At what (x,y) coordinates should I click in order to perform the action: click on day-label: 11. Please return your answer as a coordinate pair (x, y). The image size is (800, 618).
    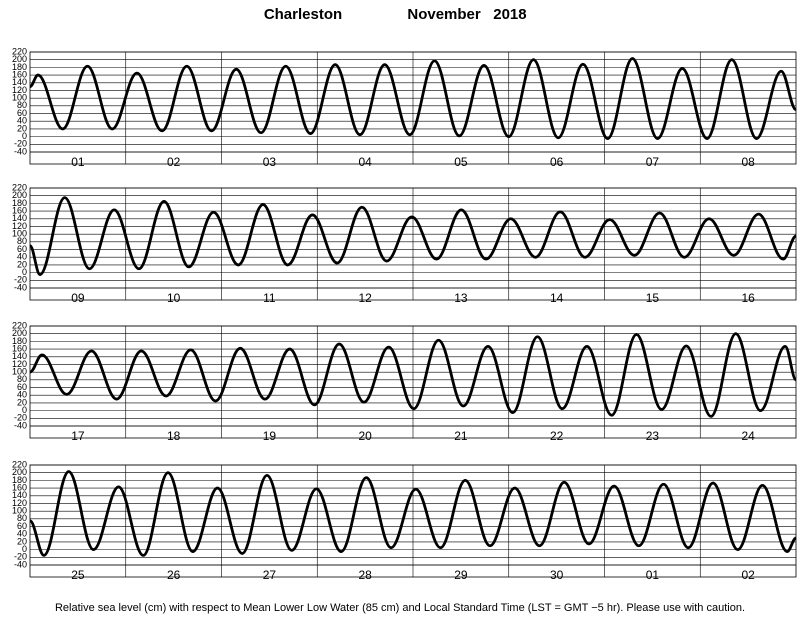
    Looking at the image, I should click on (269, 298).